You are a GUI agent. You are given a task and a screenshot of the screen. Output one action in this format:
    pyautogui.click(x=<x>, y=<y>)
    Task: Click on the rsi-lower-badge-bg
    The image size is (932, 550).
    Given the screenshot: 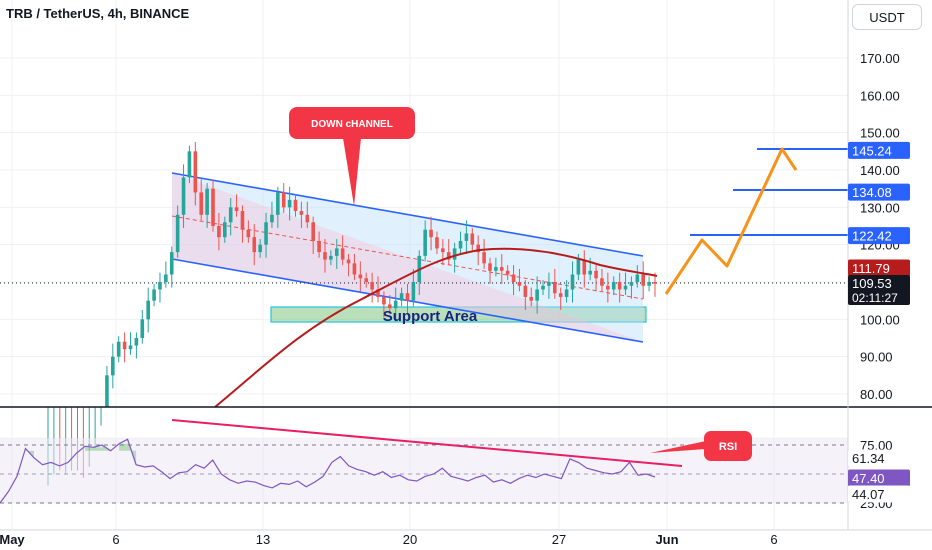 What is the action you would take?
    pyautogui.click(x=879, y=494)
    